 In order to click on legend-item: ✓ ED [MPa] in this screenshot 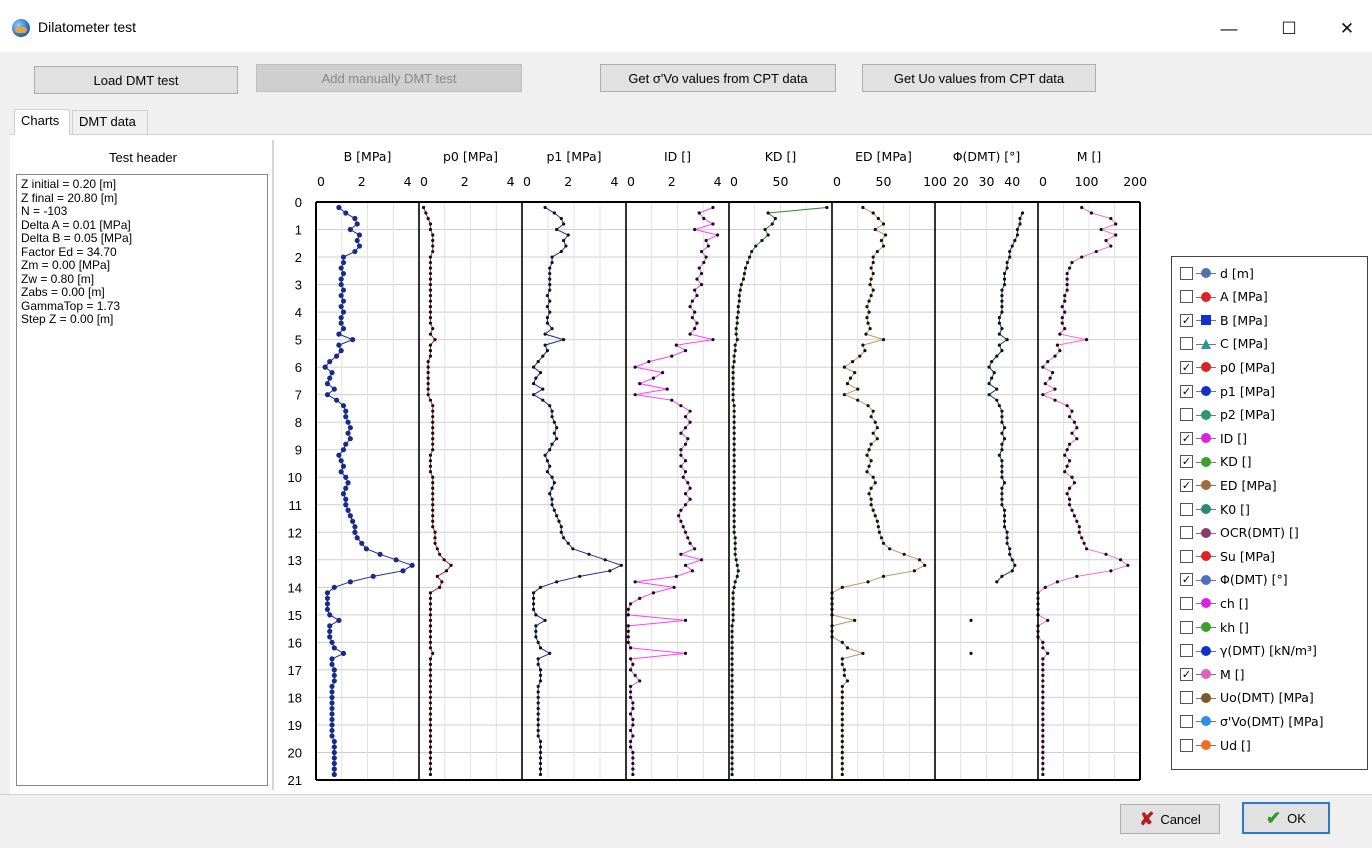, I will do `click(1228, 485)`.